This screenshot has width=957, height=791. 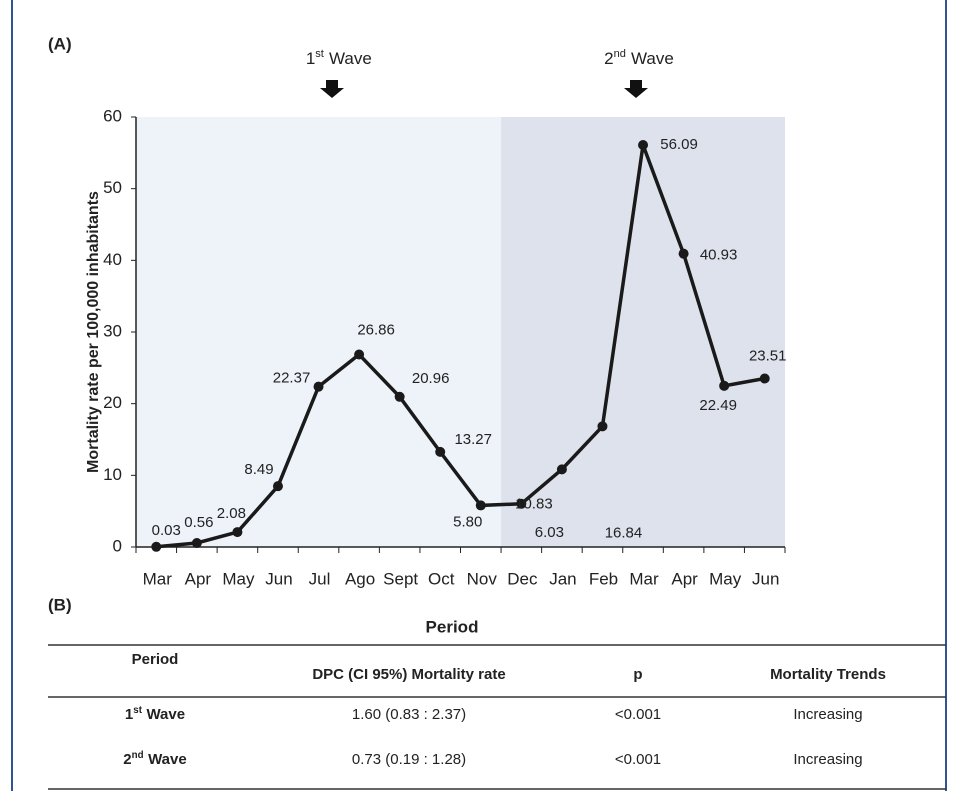 I want to click on table-cell: 0.73 (0.19 : 1.28), so click(x=409, y=759).